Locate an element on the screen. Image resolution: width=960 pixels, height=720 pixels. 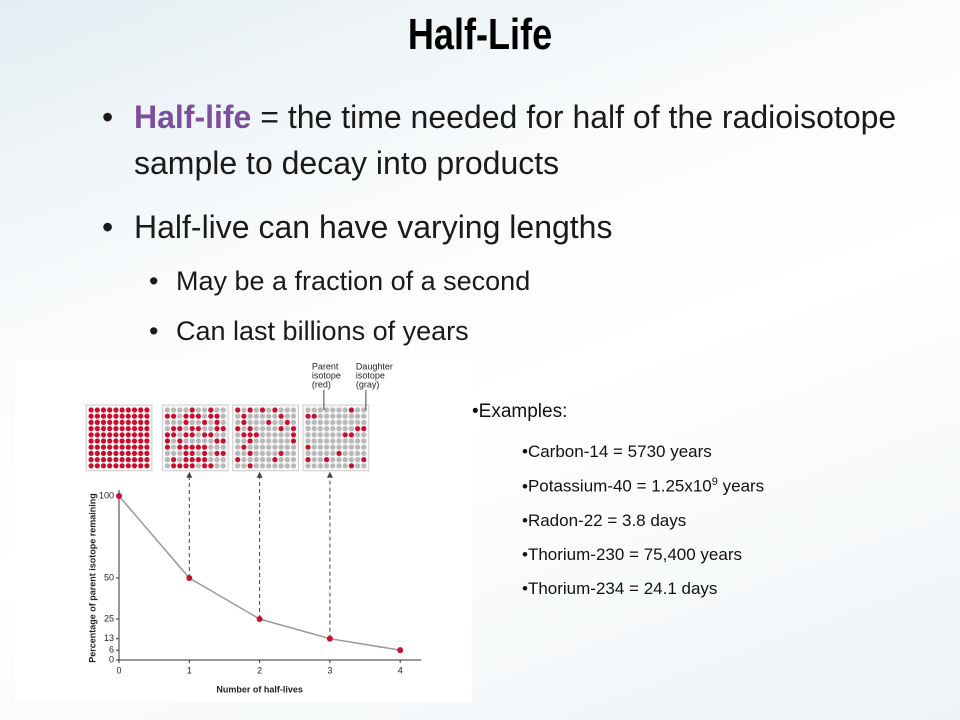
callout-label: (gray) is located at coordinates (368, 384).